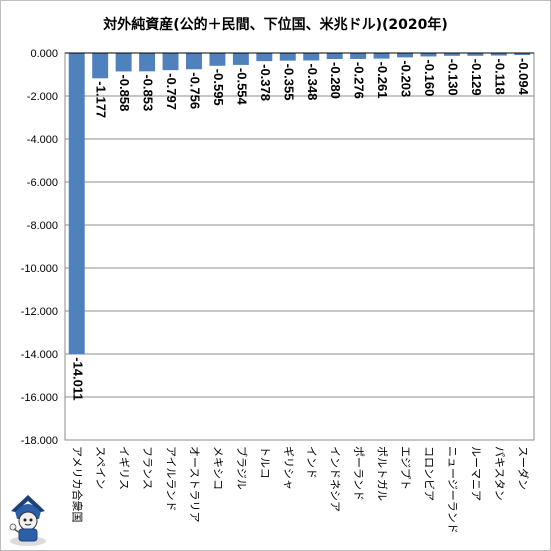  I want to click on y-tick-label: -18.000, so click(39, 441).